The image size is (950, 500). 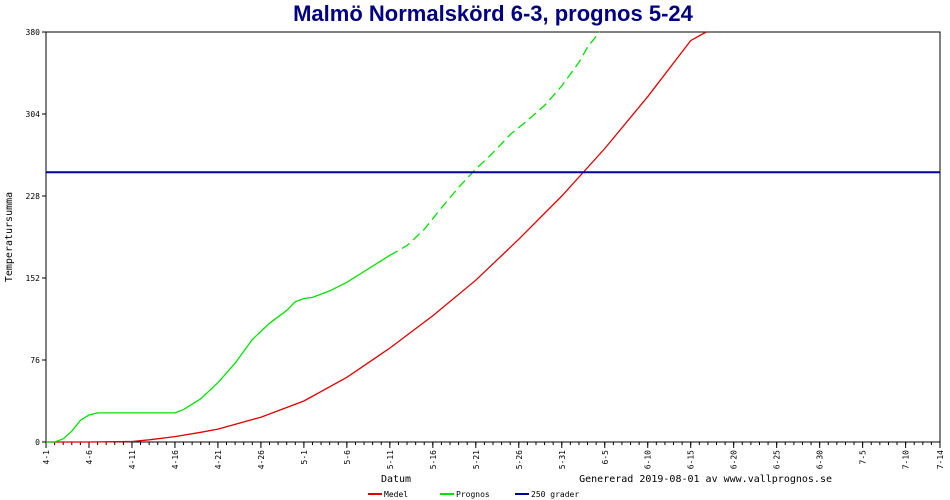 What do you see at coordinates (89, 457) in the screenshot?
I see `x-tick-label: 4-6` at bounding box center [89, 457].